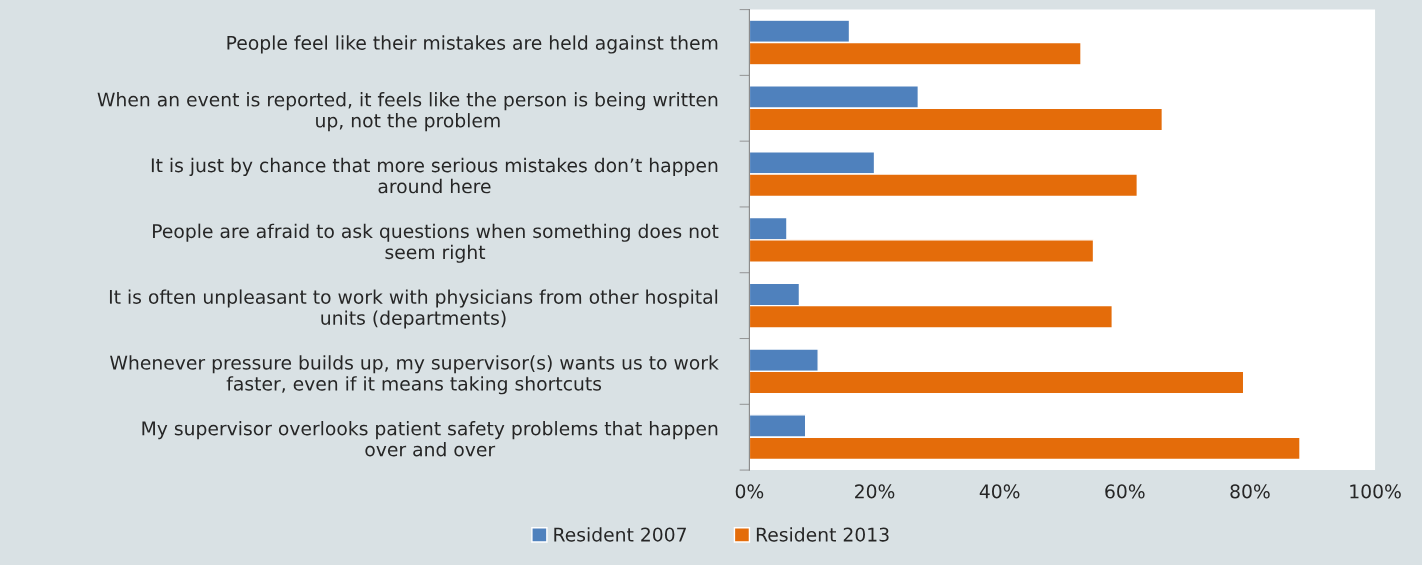 The width and height of the screenshot is (1422, 565). Describe the element at coordinates (1250, 491) in the screenshot. I see `x-tick-label: 80%` at that location.